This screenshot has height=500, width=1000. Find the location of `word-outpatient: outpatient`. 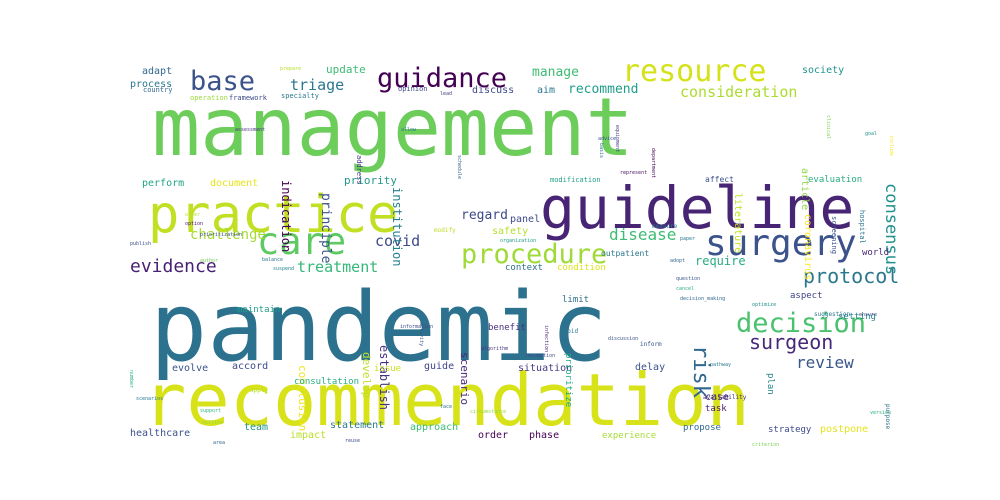

word-outpatient: outpatient is located at coordinates (625, 253).